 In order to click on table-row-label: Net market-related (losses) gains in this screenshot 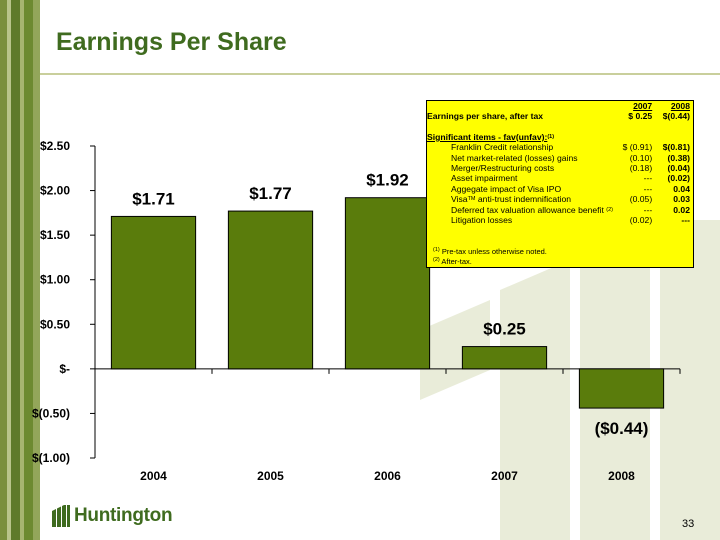, I will do `click(514, 157)`.